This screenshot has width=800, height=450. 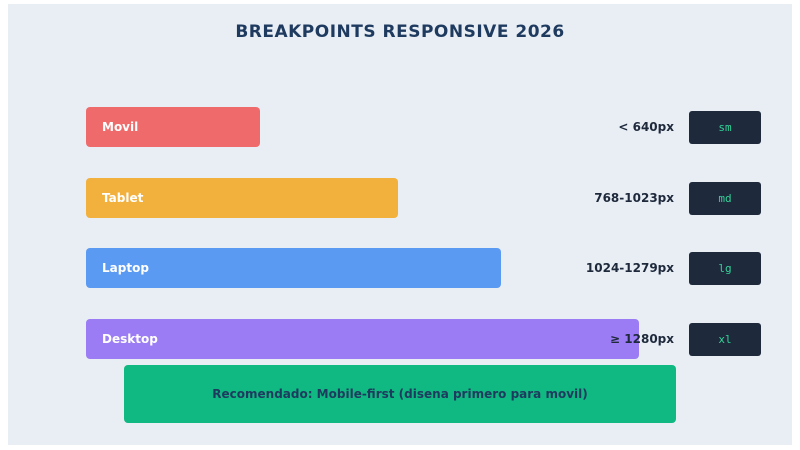 What do you see at coordinates (725, 127) in the screenshot?
I see `breakpoint-code-sm: sm` at bounding box center [725, 127].